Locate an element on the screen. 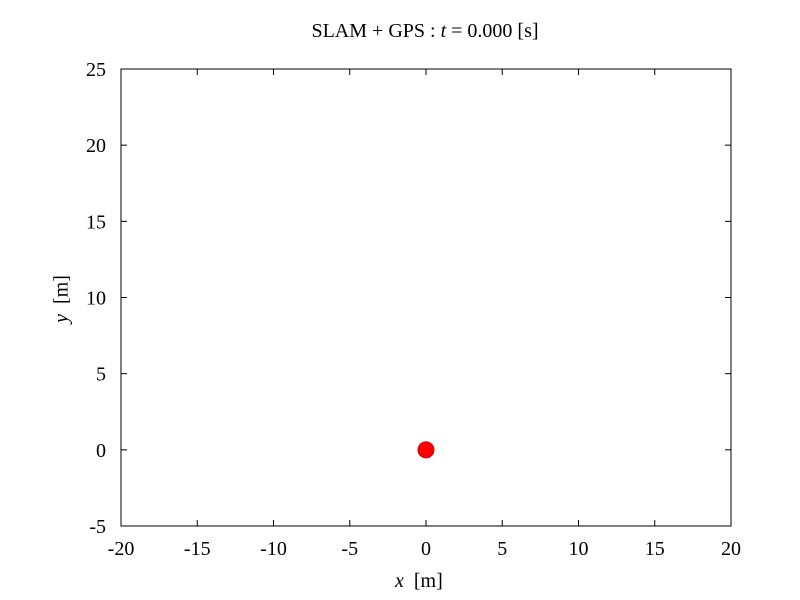 The image size is (800, 600). x-tick-label: 15 is located at coordinates (655, 549).